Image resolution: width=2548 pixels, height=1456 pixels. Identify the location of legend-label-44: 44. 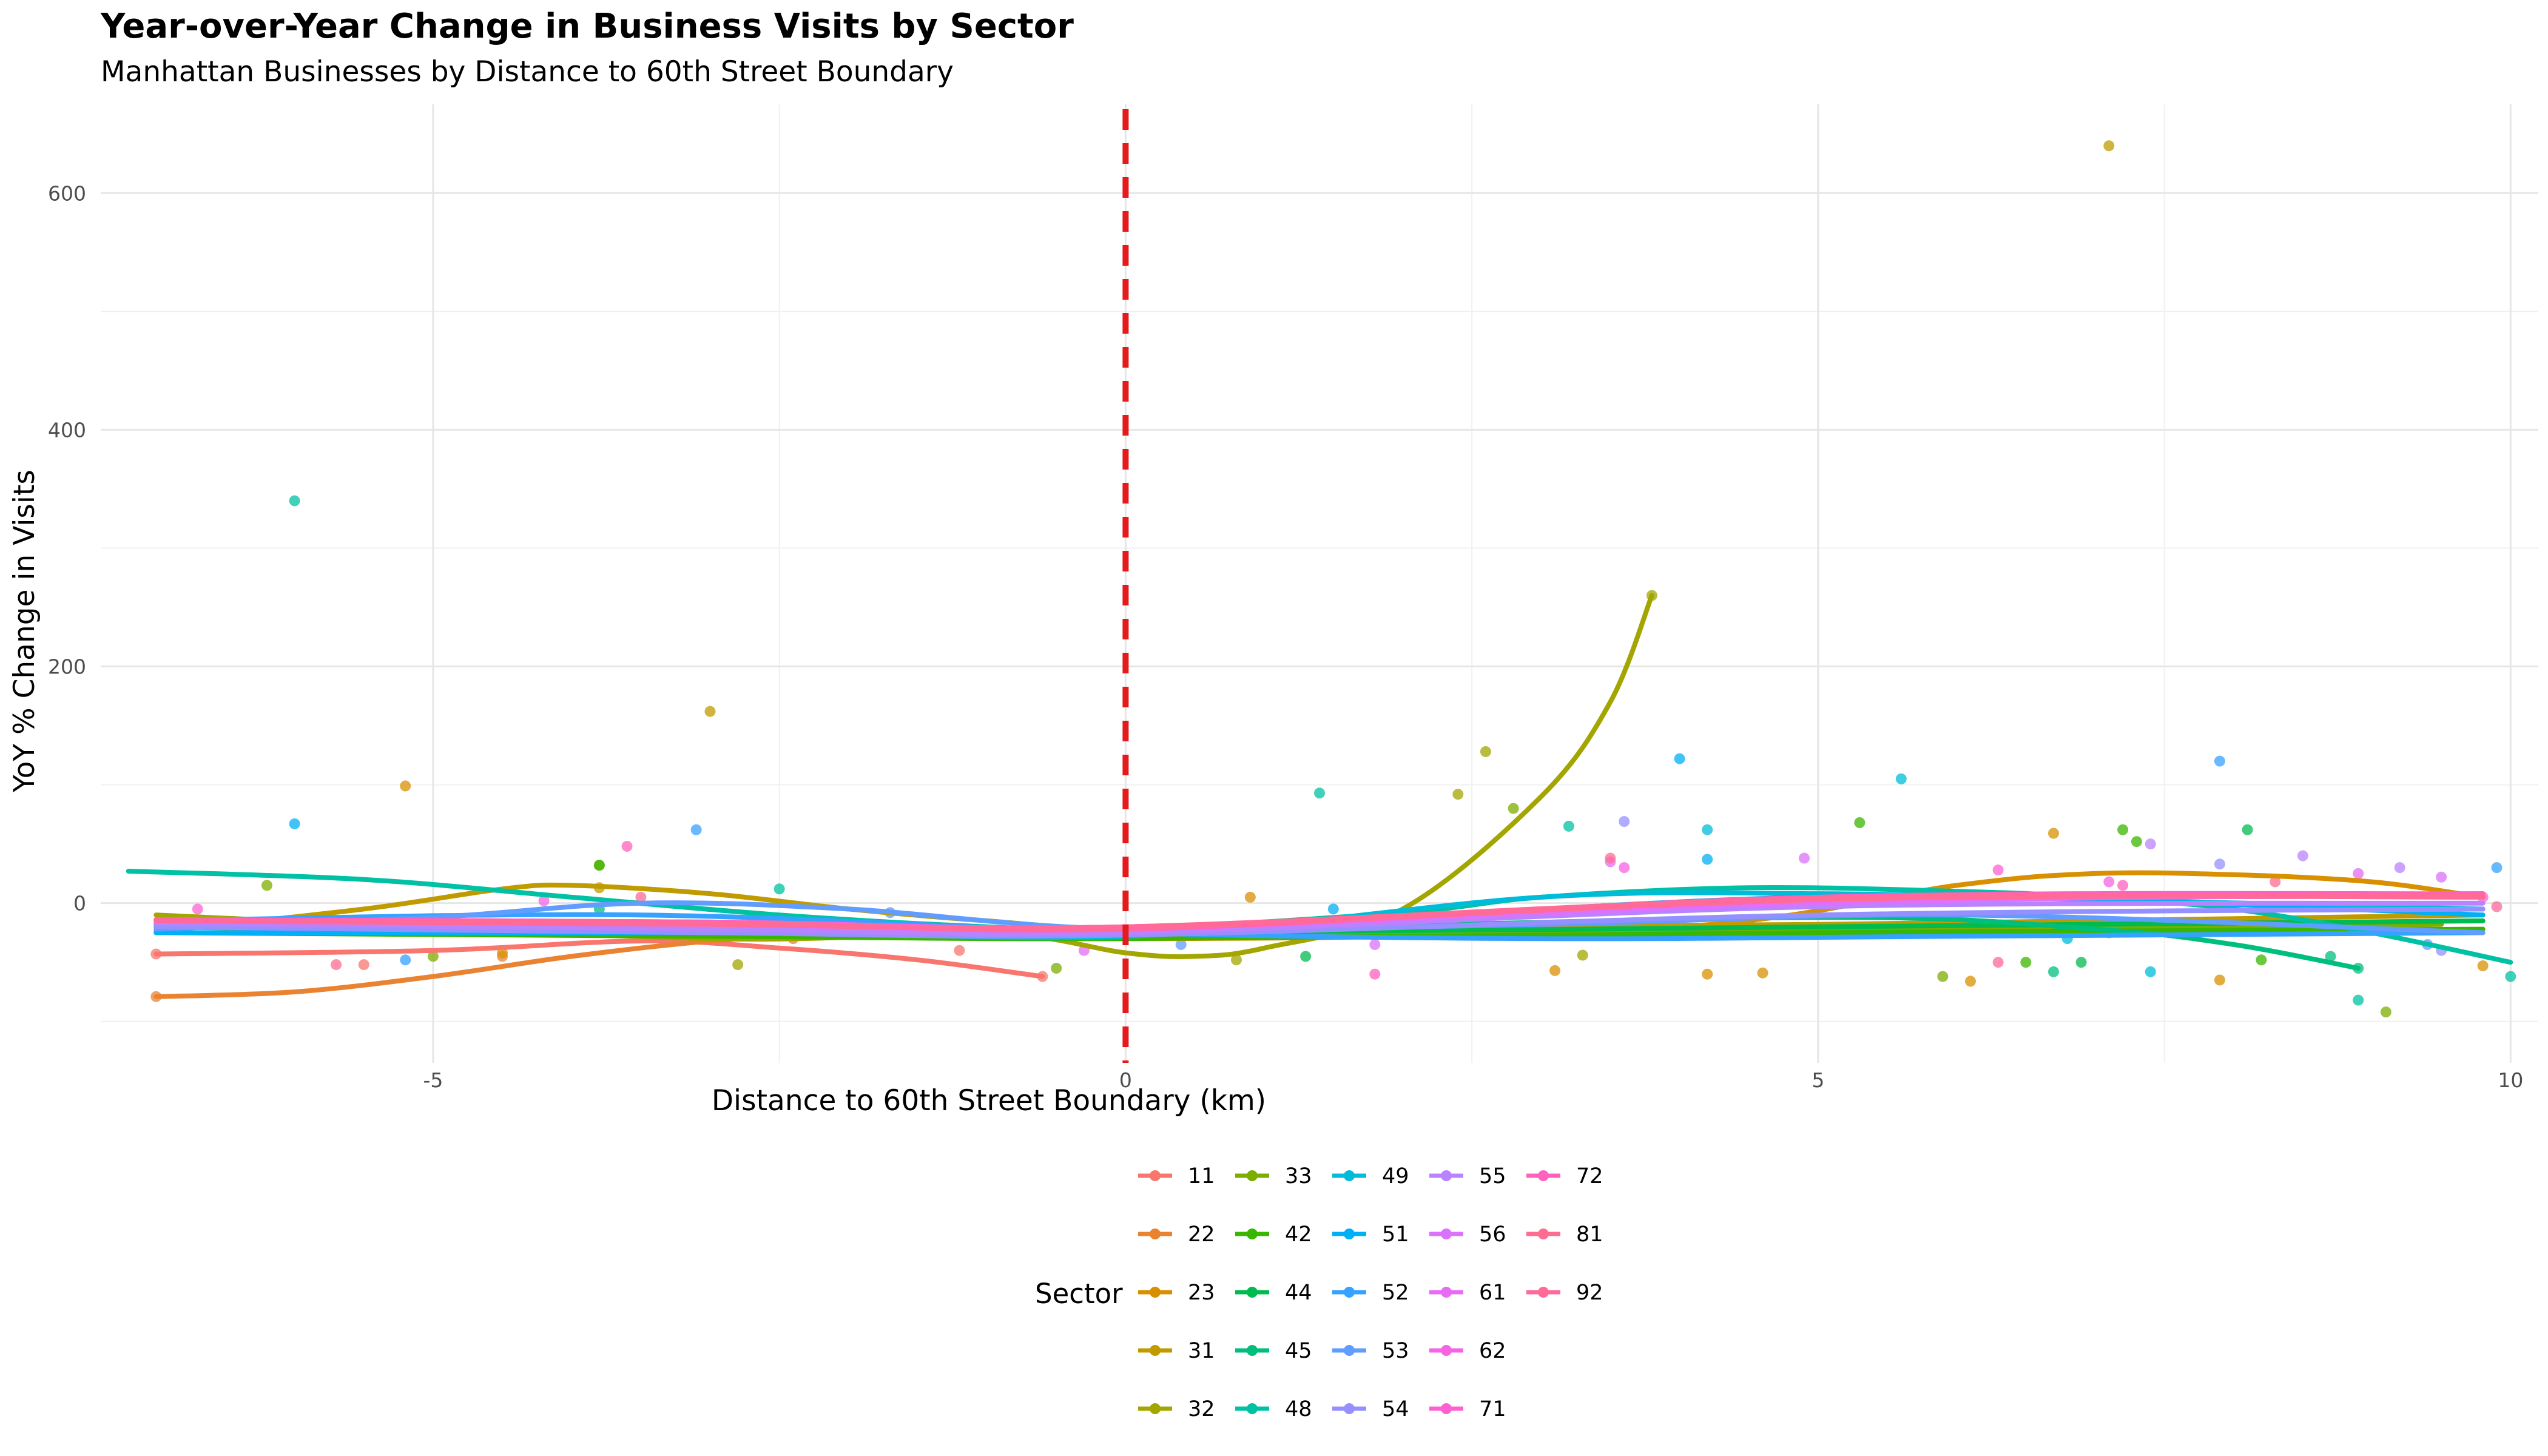
(1298, 1293).